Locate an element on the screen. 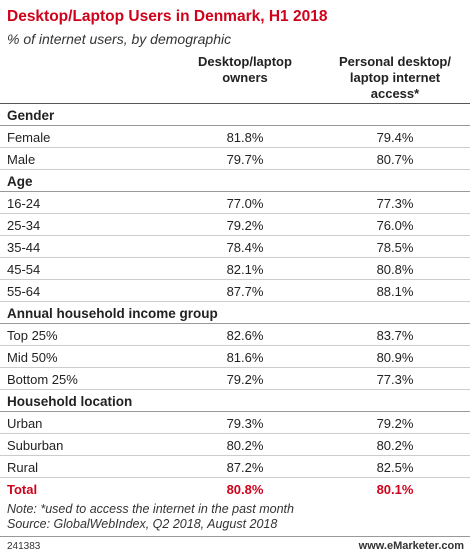 The image size is (470, 556). title: Desktop/Laptop Users in Denmark, H1 2018 is located at coordinates (167, 16).